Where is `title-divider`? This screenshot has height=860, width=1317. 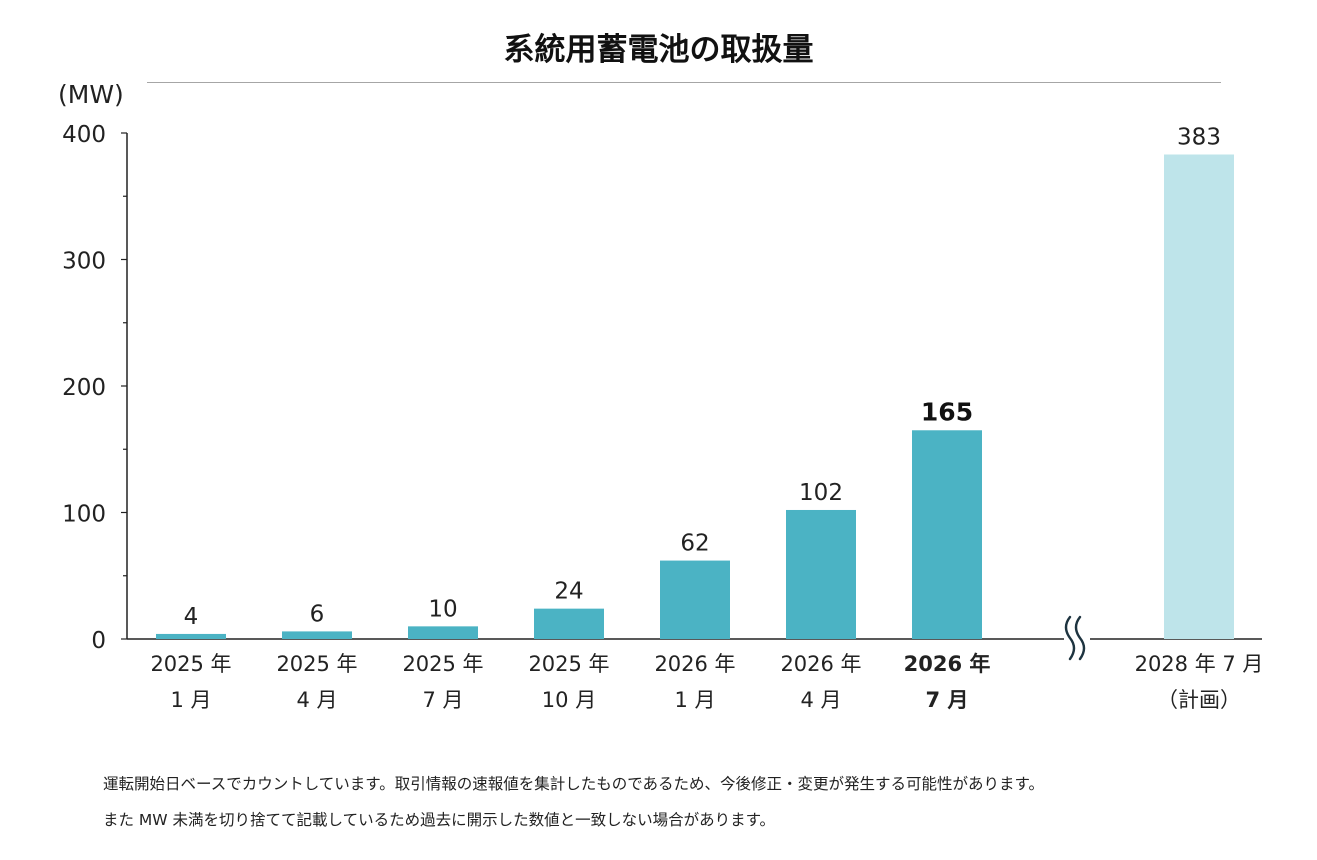
title-divider is located at coordinates (684, 82).